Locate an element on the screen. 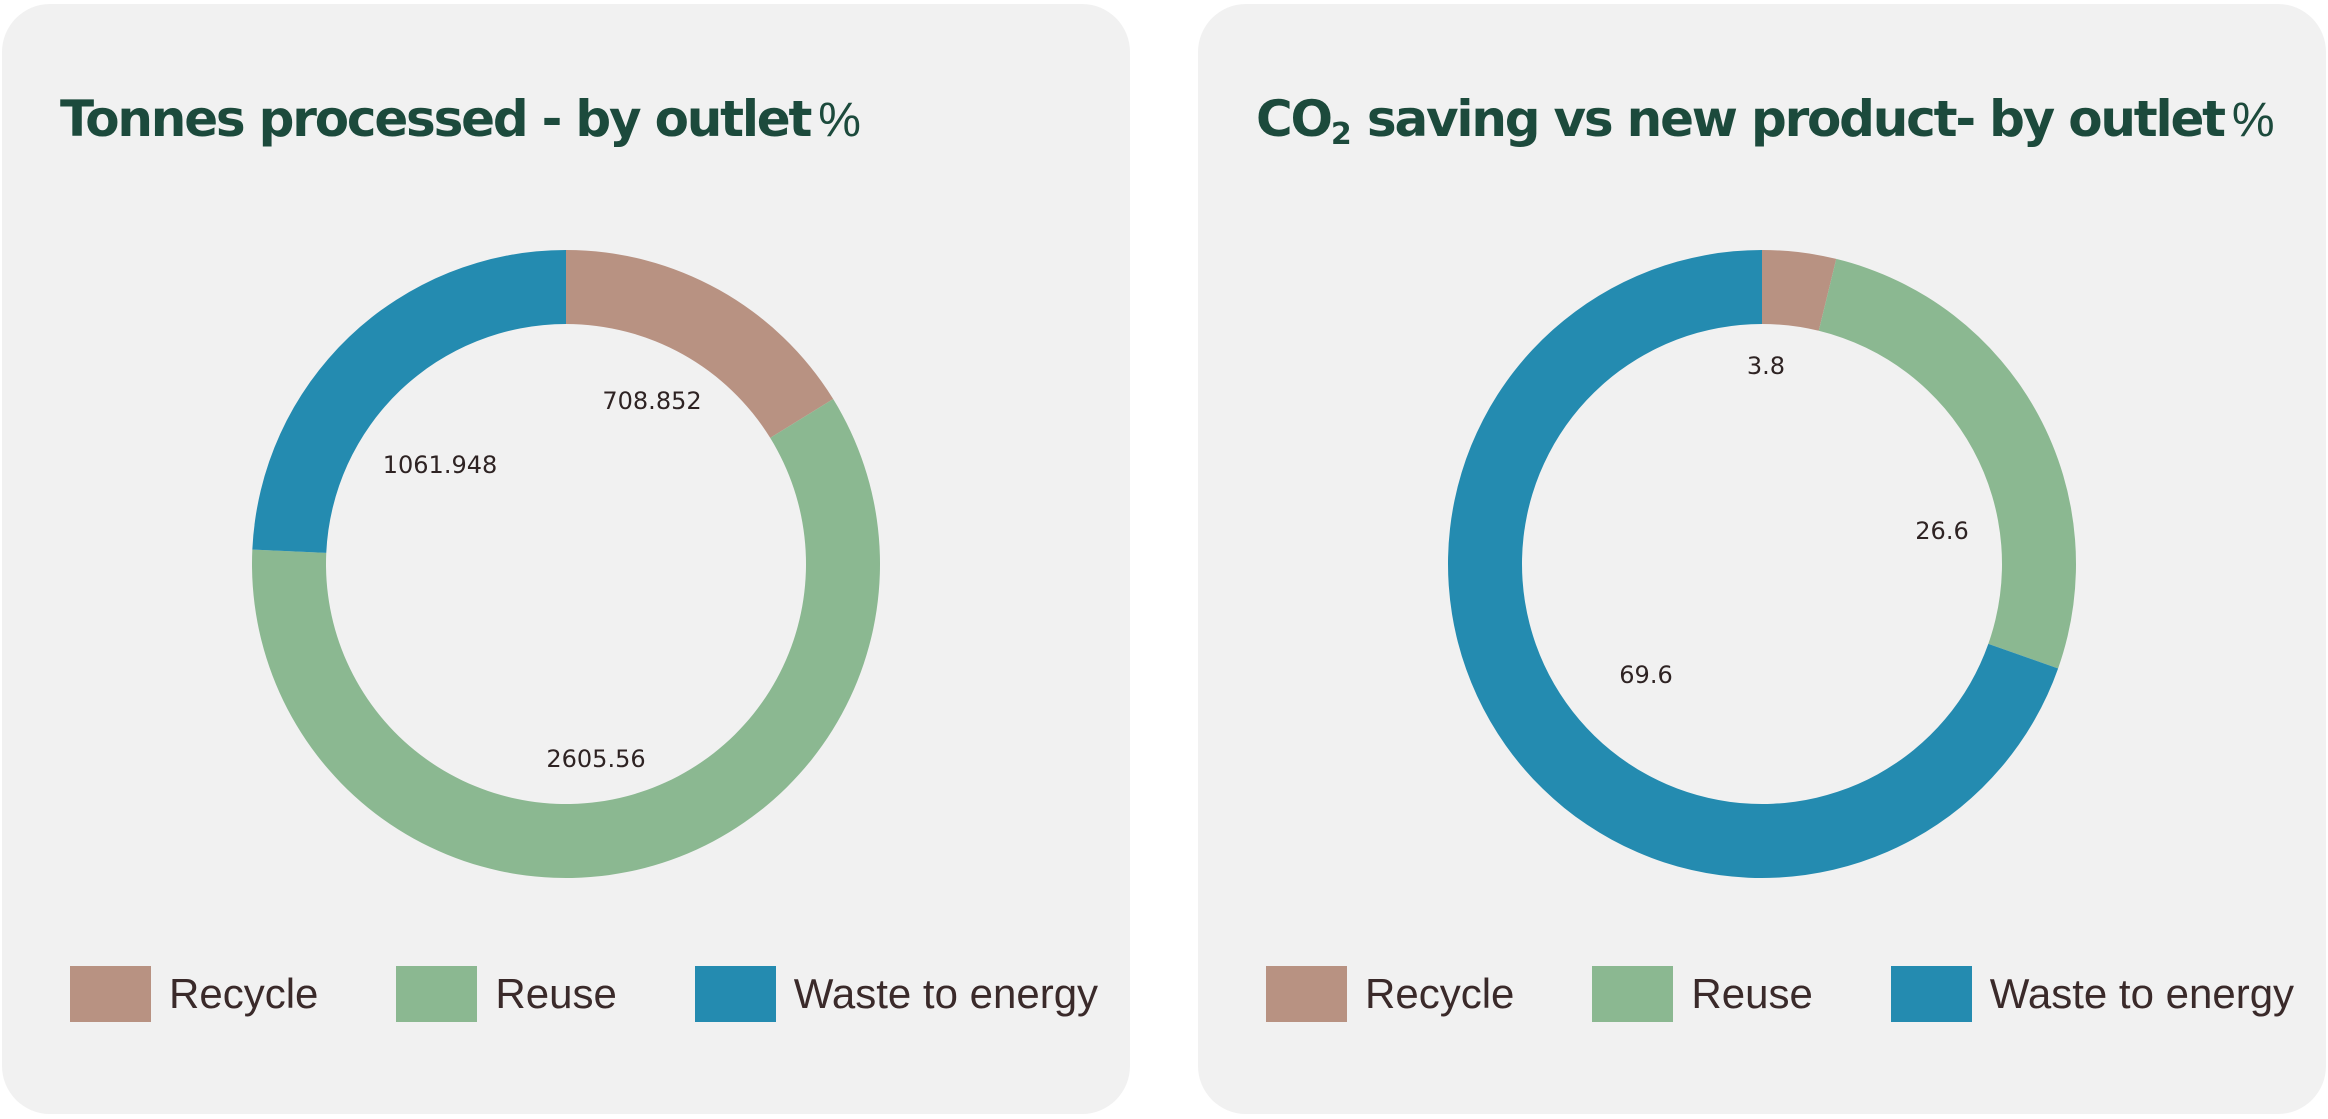 Image resolution: width=2328 pixels, height=1119 pixels. chart-title-co: CO is located at coordinates (1294, 119).